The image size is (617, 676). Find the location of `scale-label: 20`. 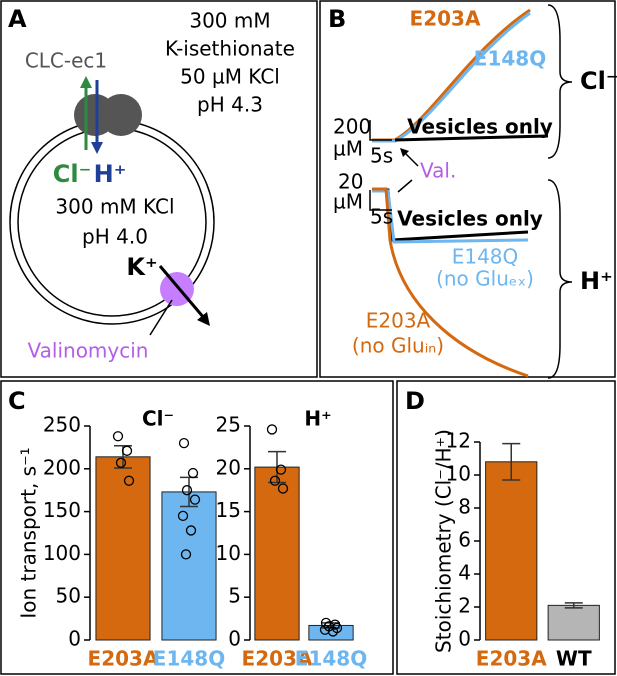

scale-label: 20 is located at coordinates (350, 182).